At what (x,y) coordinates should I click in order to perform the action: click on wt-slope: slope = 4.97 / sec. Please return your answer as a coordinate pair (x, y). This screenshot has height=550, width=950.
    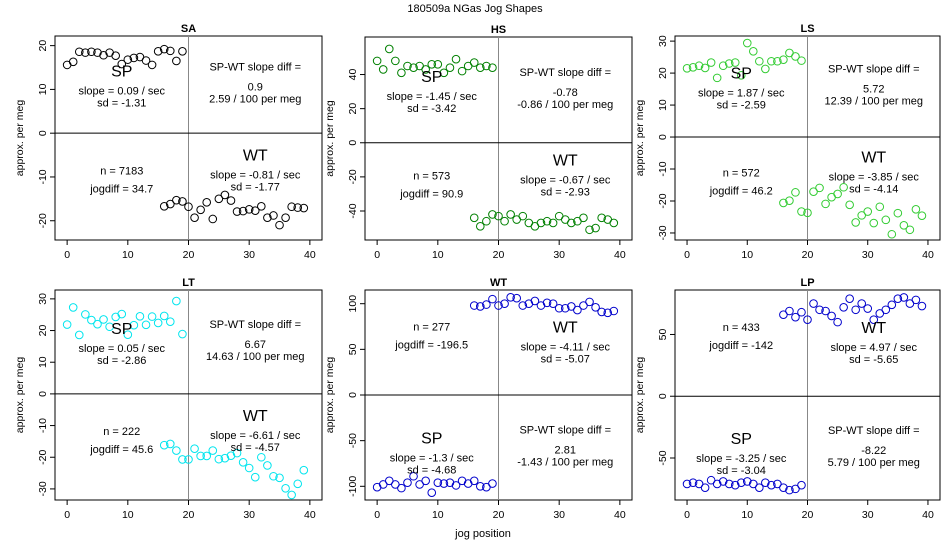
    Looking at the image, I should click on (873, 348).